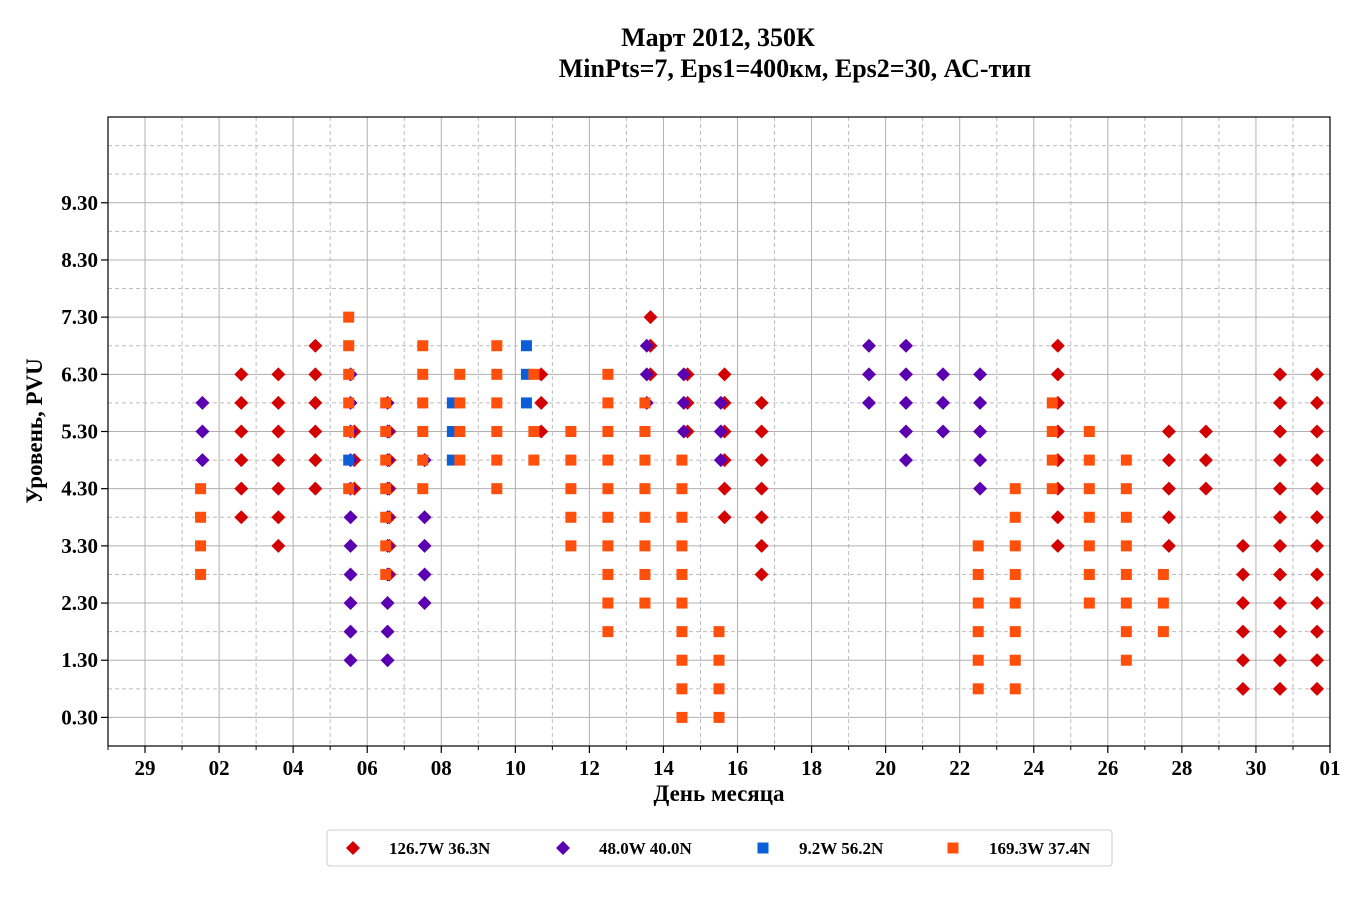 This screenshot has width=1360, height=900. Describe the element at coordinates (219, 768) in the screenshot. I see `x-tick-label: 02` at that location.